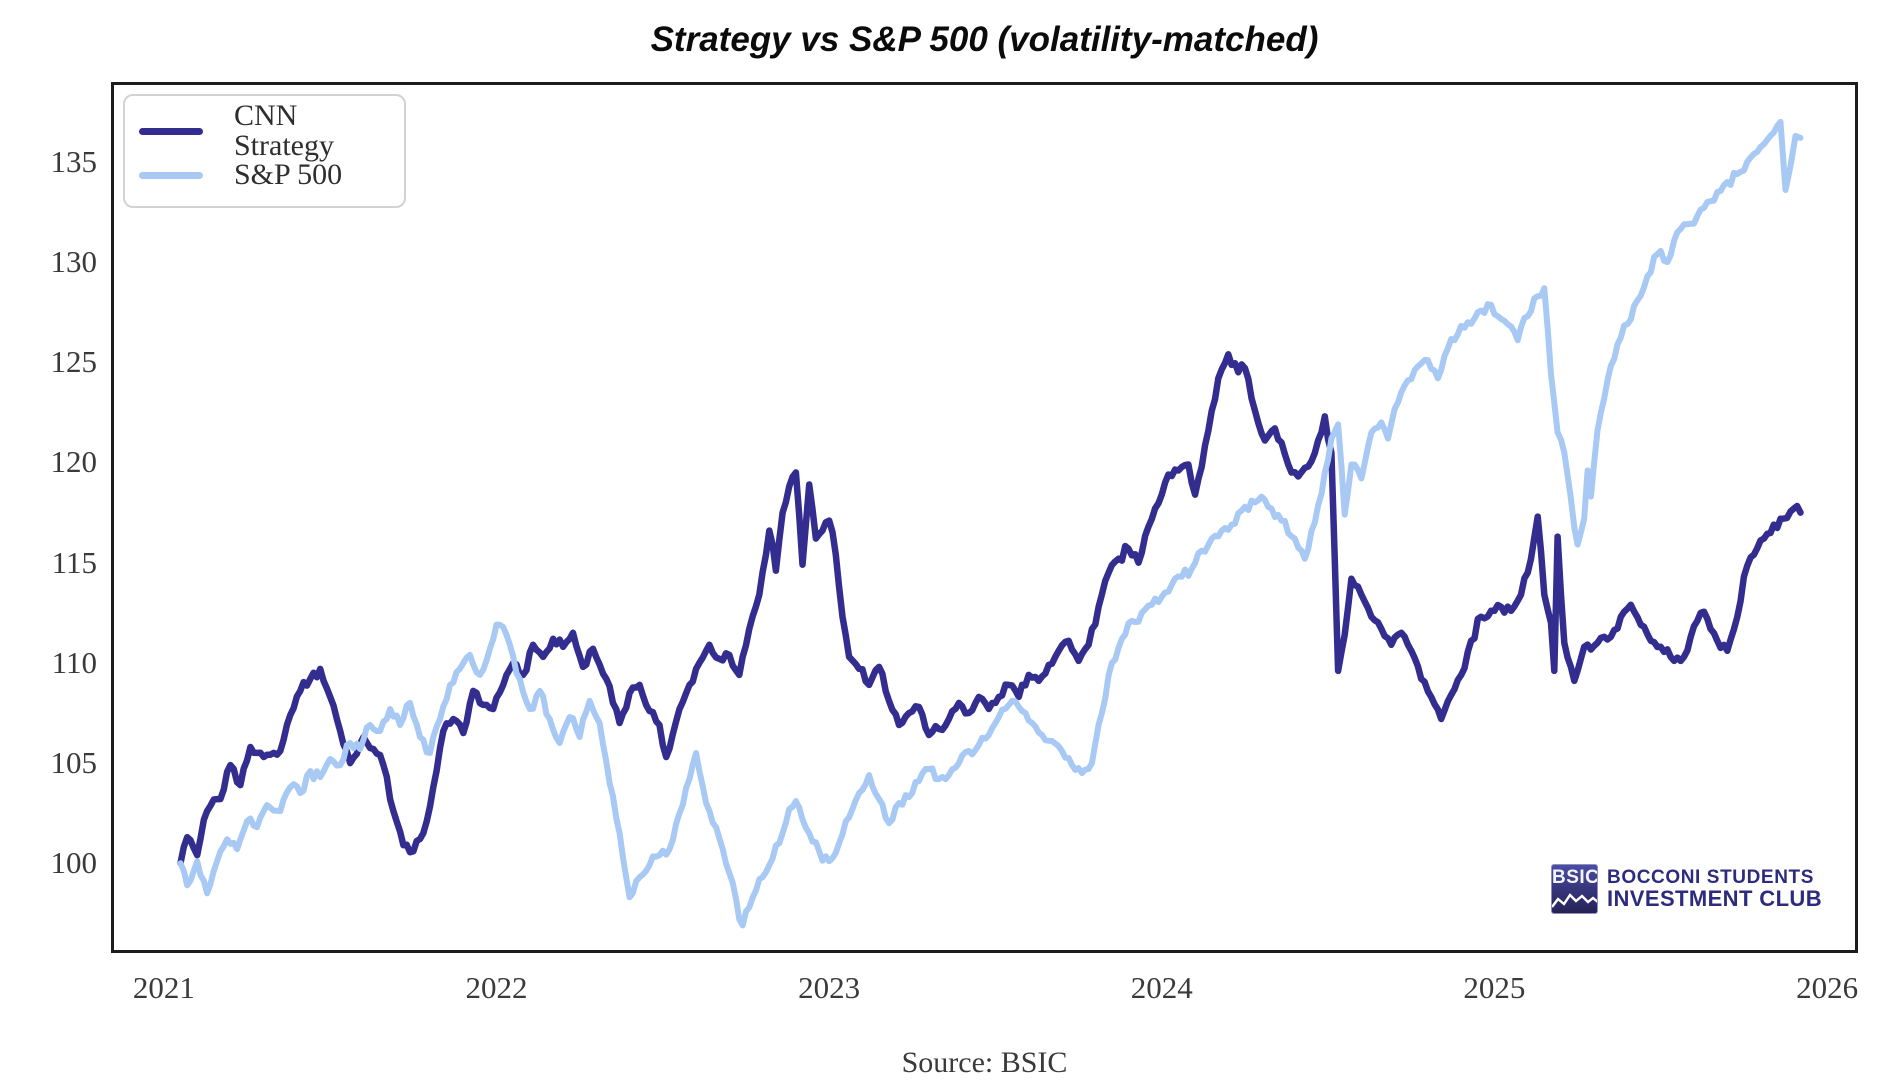 The width and height of the screenshot is (1892, 1092). I want to click on x-tick-label: 2023, so click(829, 987).